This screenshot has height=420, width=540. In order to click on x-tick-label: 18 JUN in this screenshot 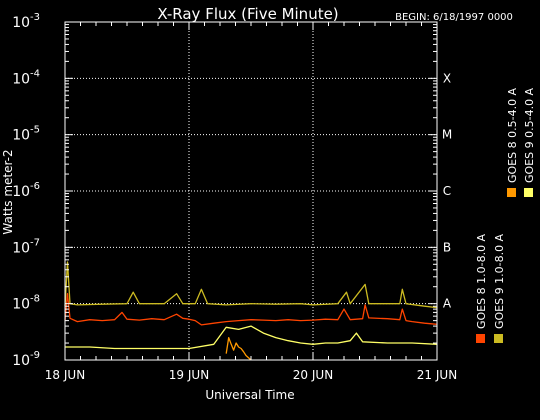, I will do `click(65, 375)`.